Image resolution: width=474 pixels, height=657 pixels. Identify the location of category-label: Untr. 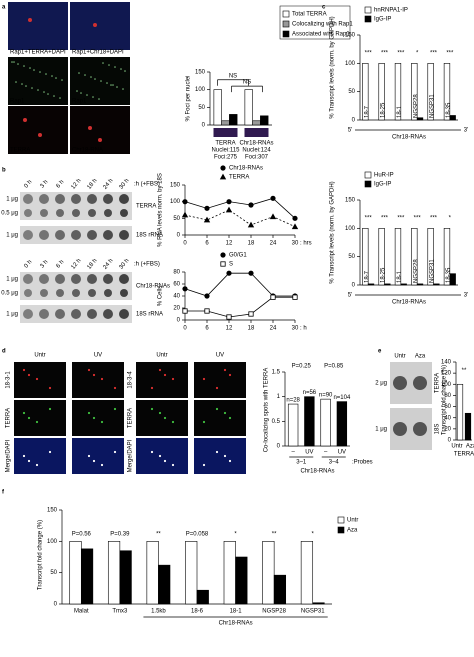
(456, 447).